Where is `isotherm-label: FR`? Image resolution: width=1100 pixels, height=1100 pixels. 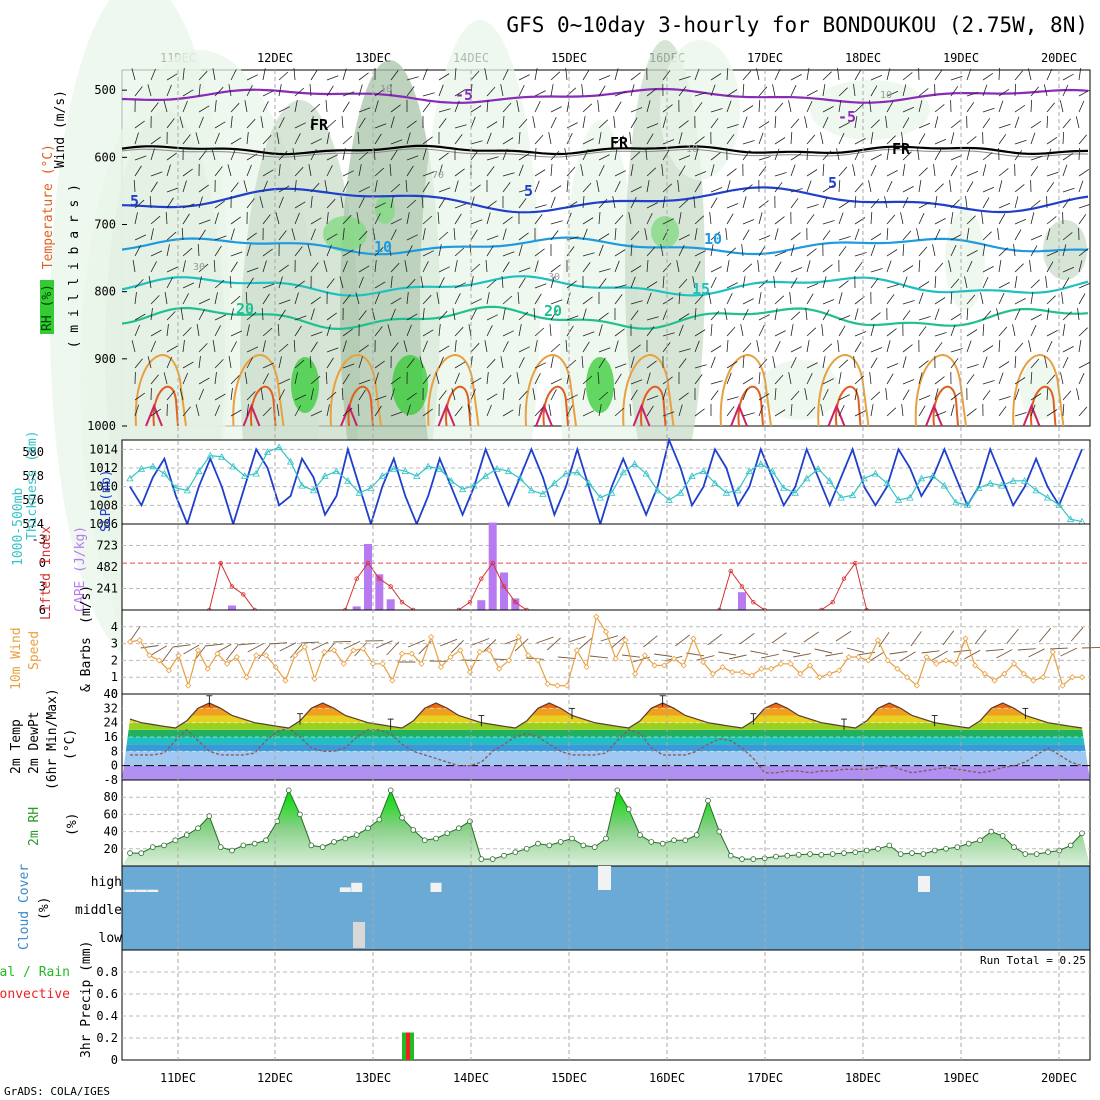
isotherm-label: FR is located at coordinates (619, 143).